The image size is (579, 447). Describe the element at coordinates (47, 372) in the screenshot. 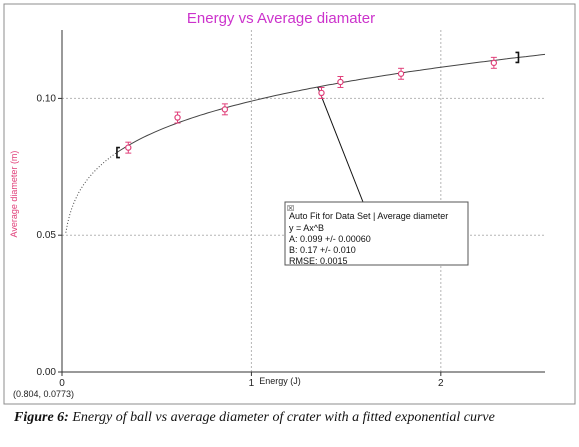

I see `y-tick-label: 0.00` at that location.